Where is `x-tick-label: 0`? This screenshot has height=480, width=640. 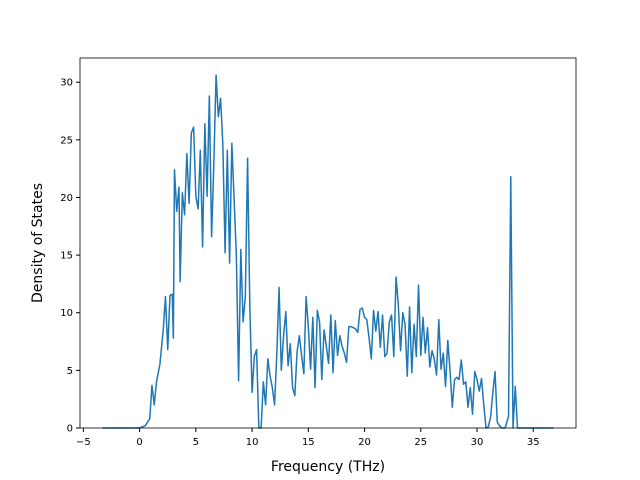
x-tick-label: 0 is located at coordinates (139, 442).